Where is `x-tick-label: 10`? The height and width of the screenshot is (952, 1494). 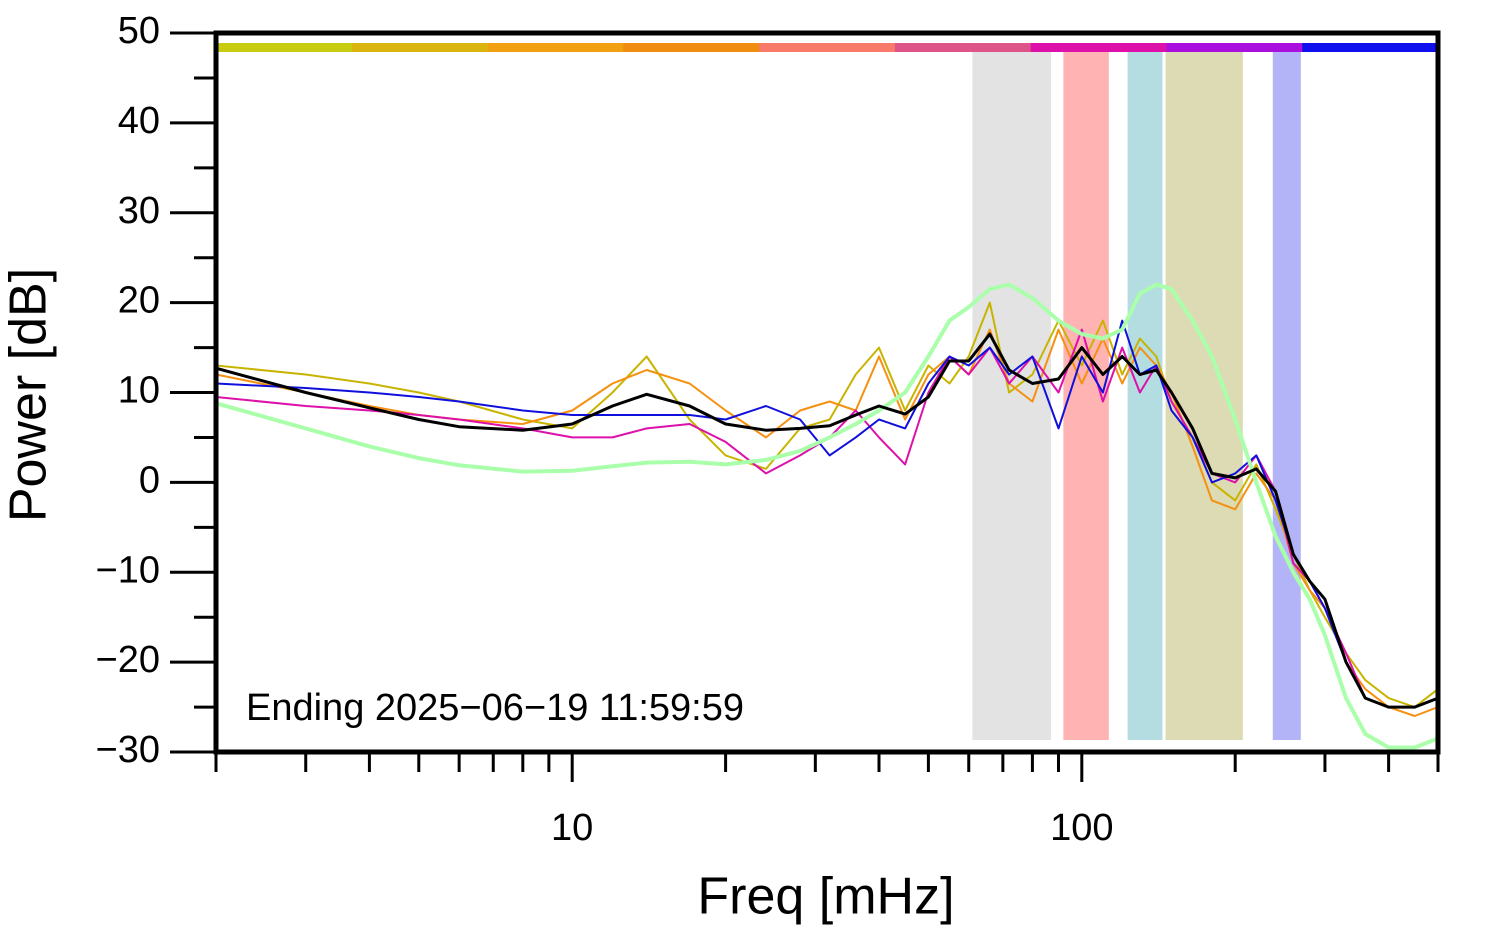
x-tick-label: 10 is located at coordinates (572, 828).